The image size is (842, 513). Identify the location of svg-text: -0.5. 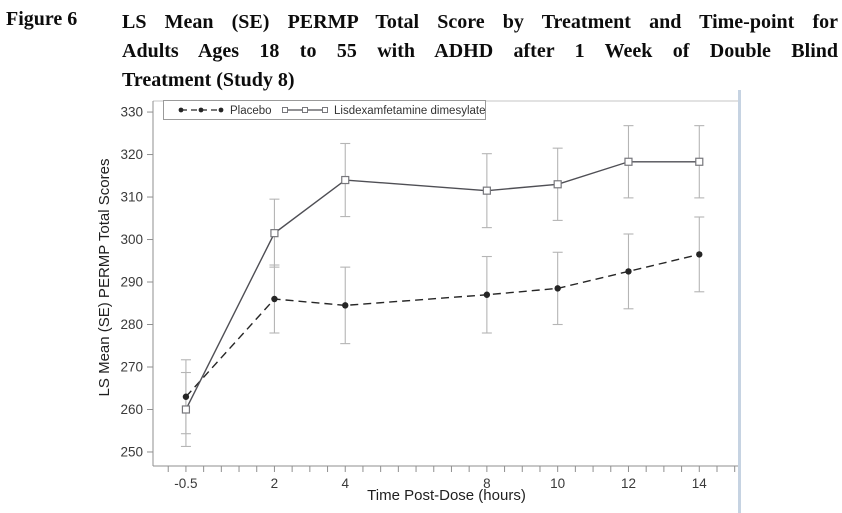
(185, 483).